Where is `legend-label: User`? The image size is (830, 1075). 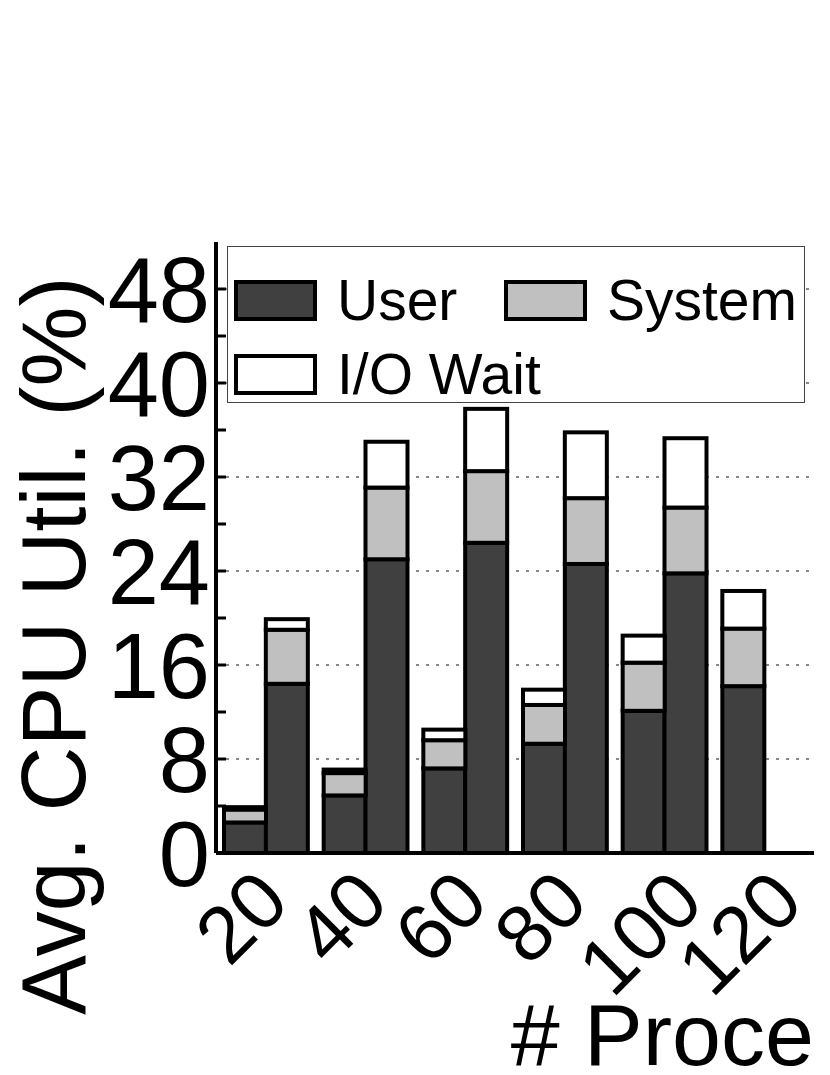 legend-label: User is located at coordinates (397, 300).